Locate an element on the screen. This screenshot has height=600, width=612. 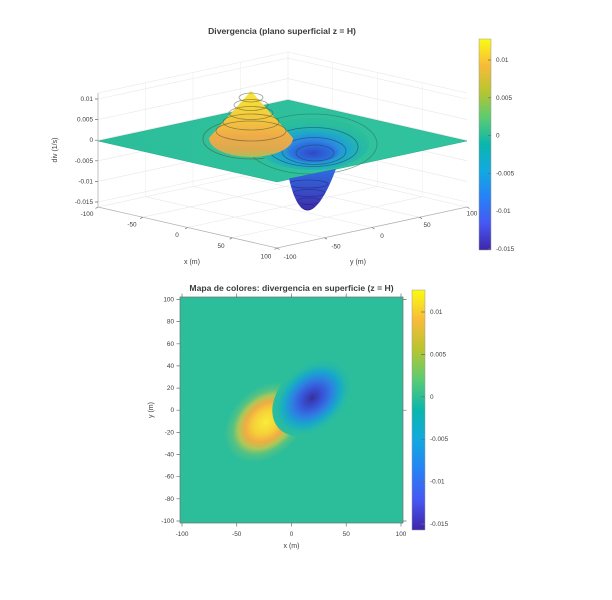
z-tick: -0.01 is located at coordinates (85, 181).